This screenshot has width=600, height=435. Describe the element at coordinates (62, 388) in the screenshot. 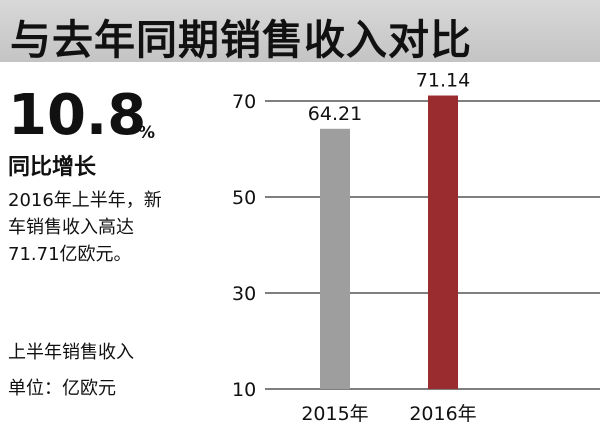

I see `unit-note: 单位：亿欧元` at that location.